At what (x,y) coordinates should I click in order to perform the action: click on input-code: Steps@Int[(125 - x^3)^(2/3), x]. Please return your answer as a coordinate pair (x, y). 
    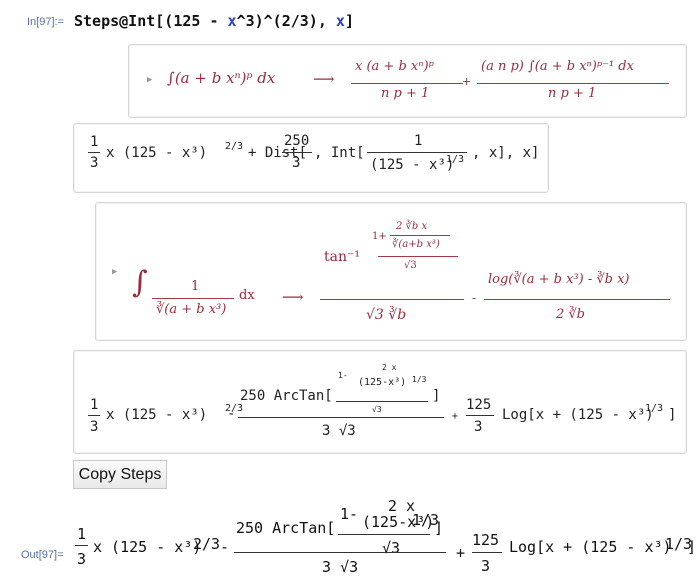
    Looking at the image, I should click on (214, 21).